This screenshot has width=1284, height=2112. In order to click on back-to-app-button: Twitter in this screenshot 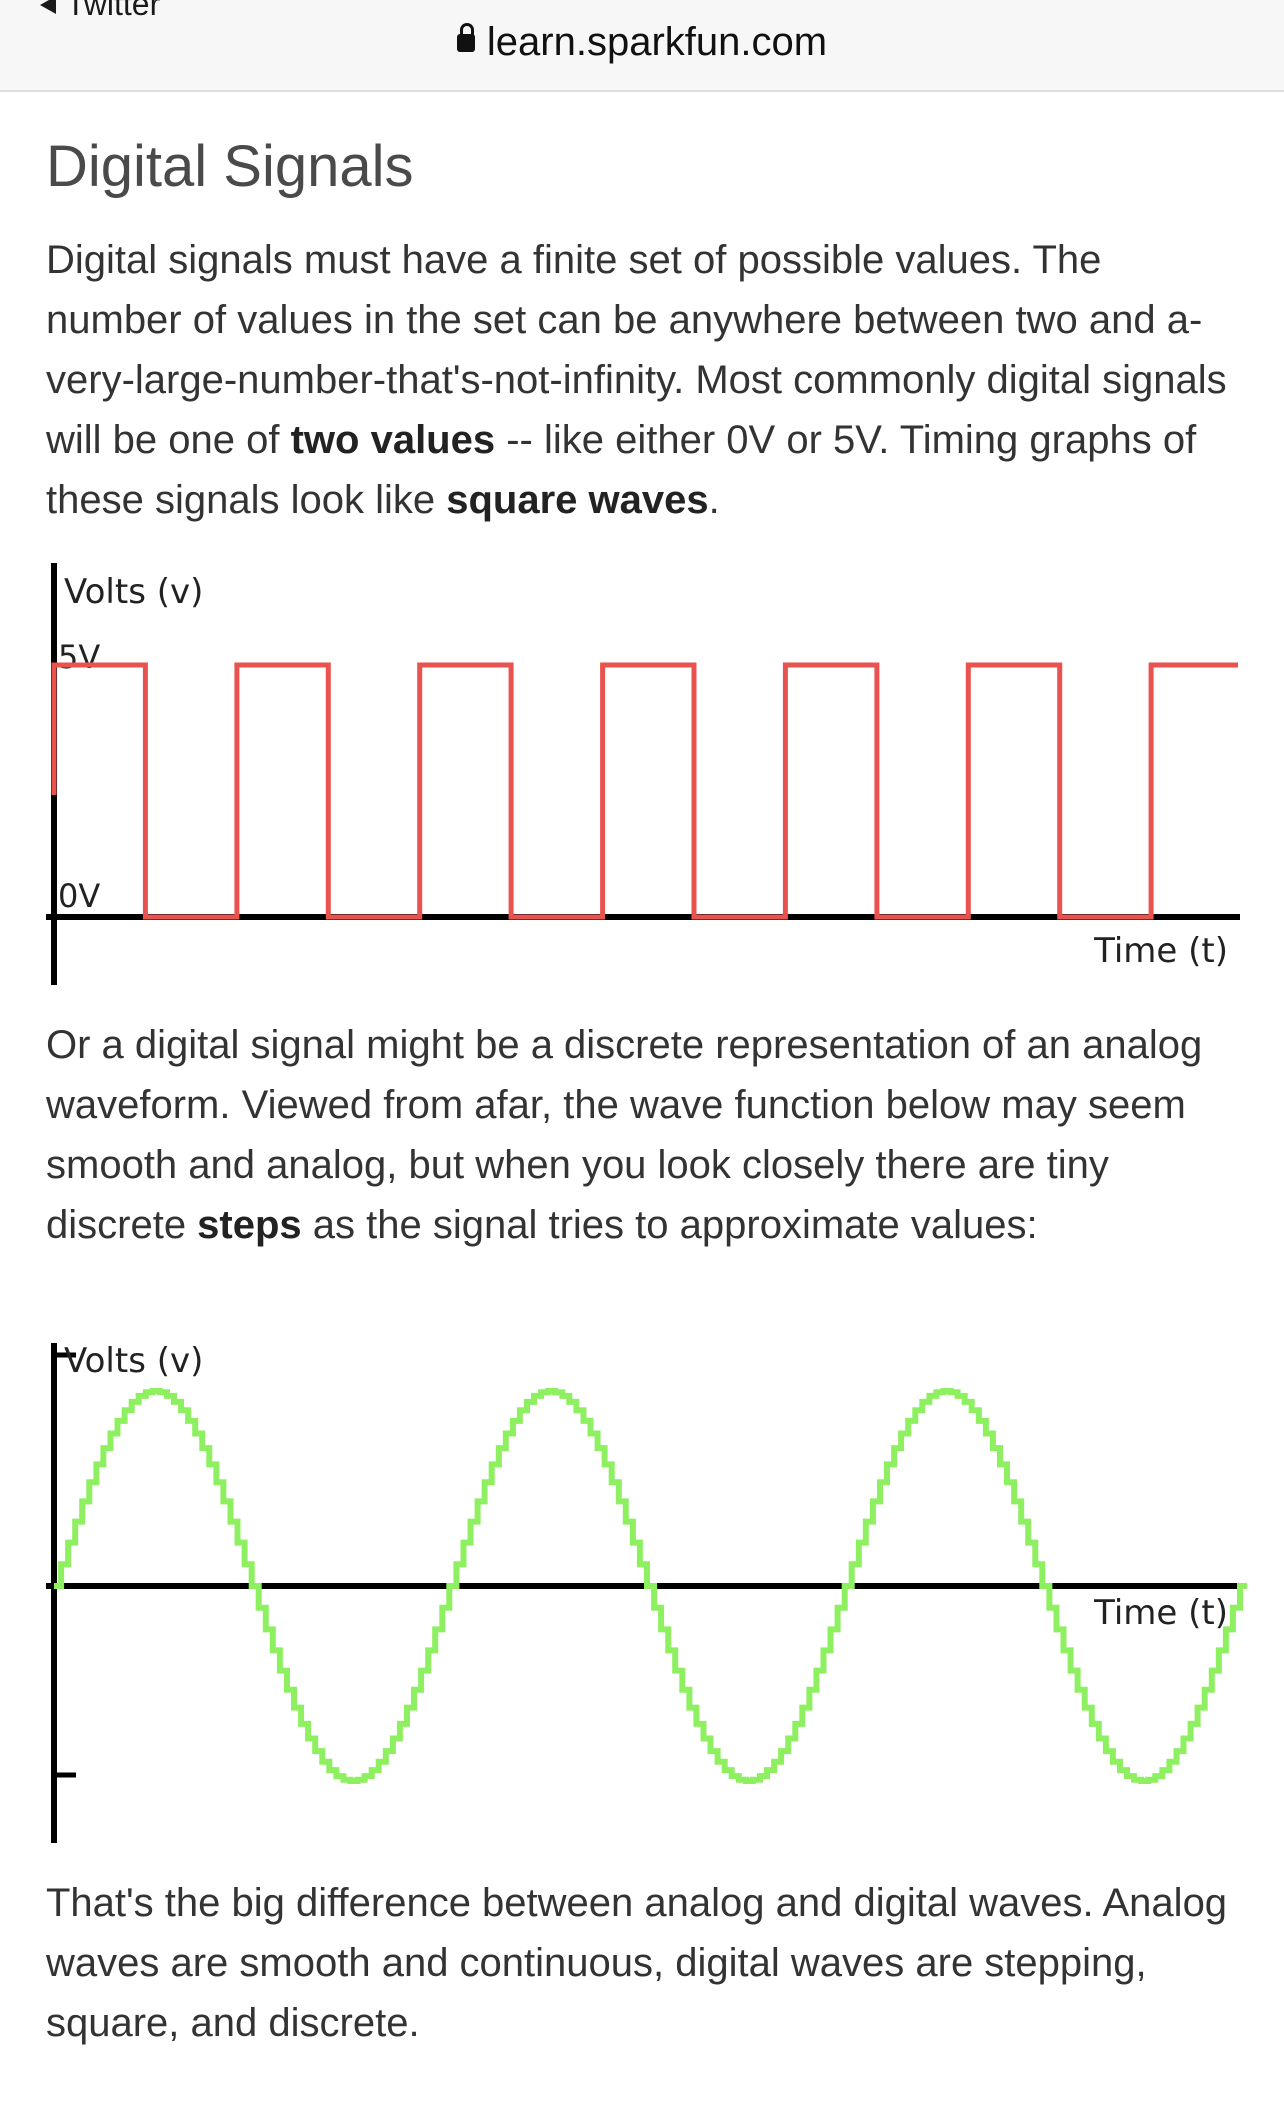, I will do `click(100, 11)`.